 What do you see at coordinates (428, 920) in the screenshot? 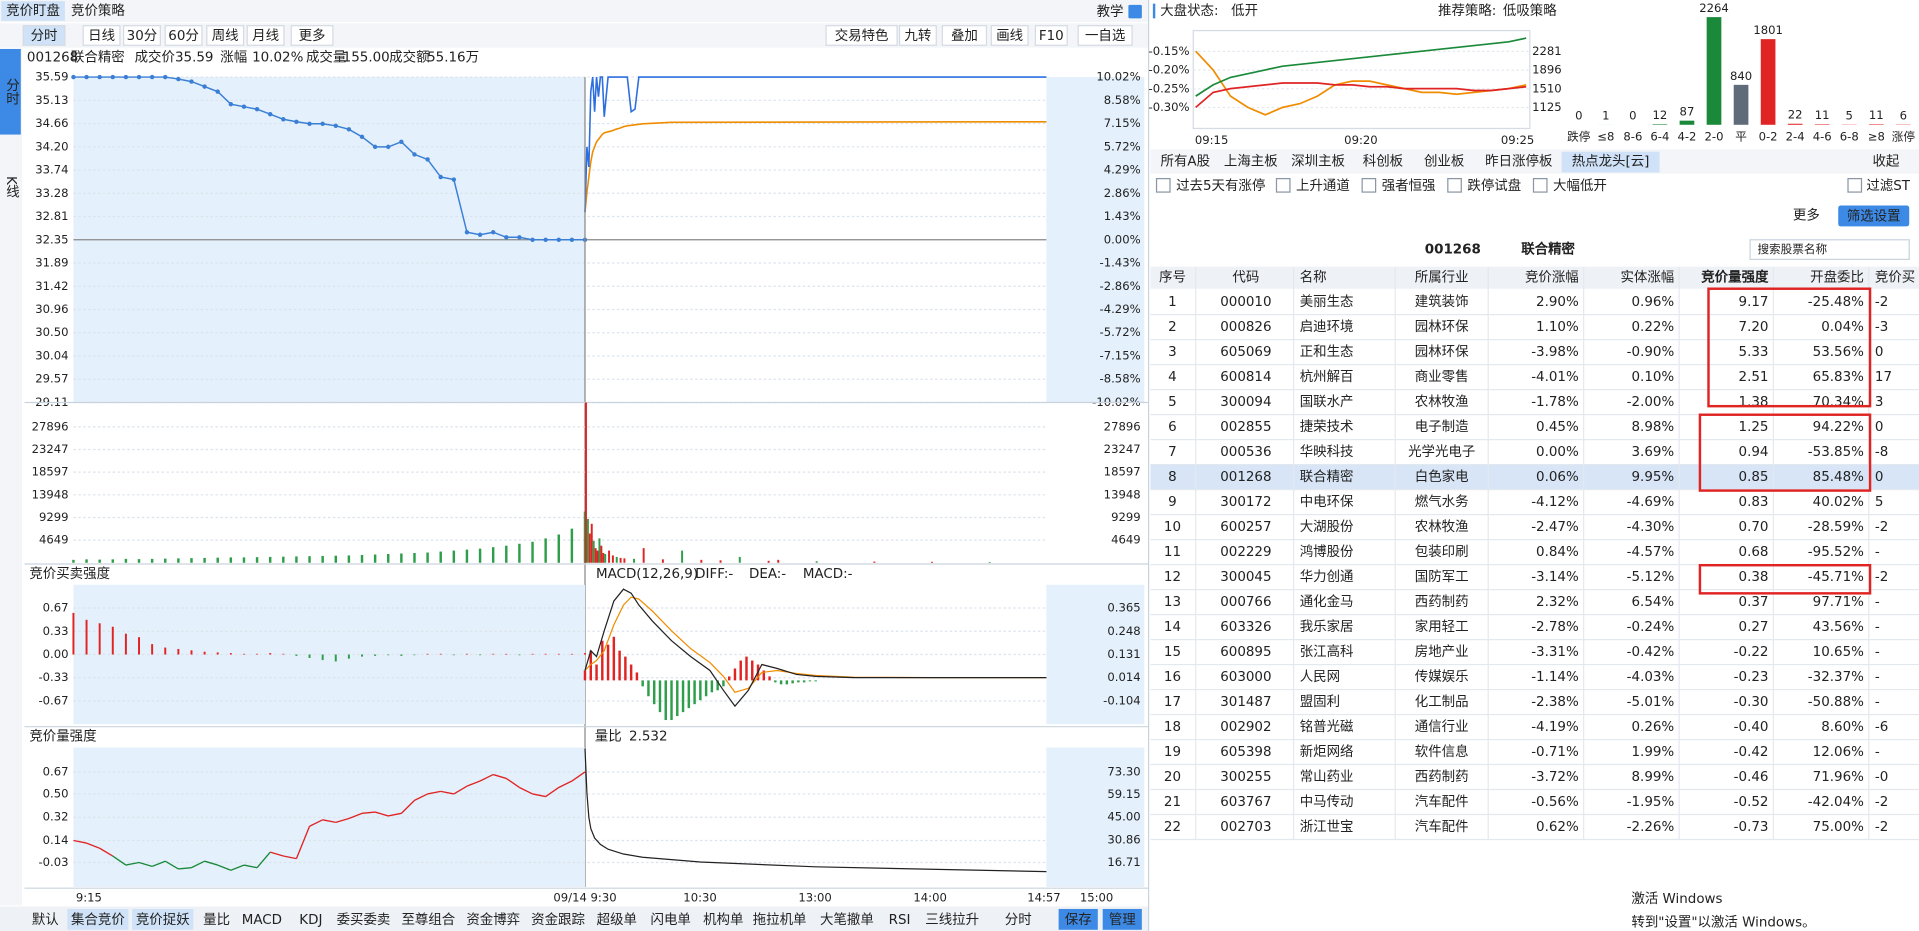
I see `bottom-tab: 至尊组合` at bounding box center [428, 920].